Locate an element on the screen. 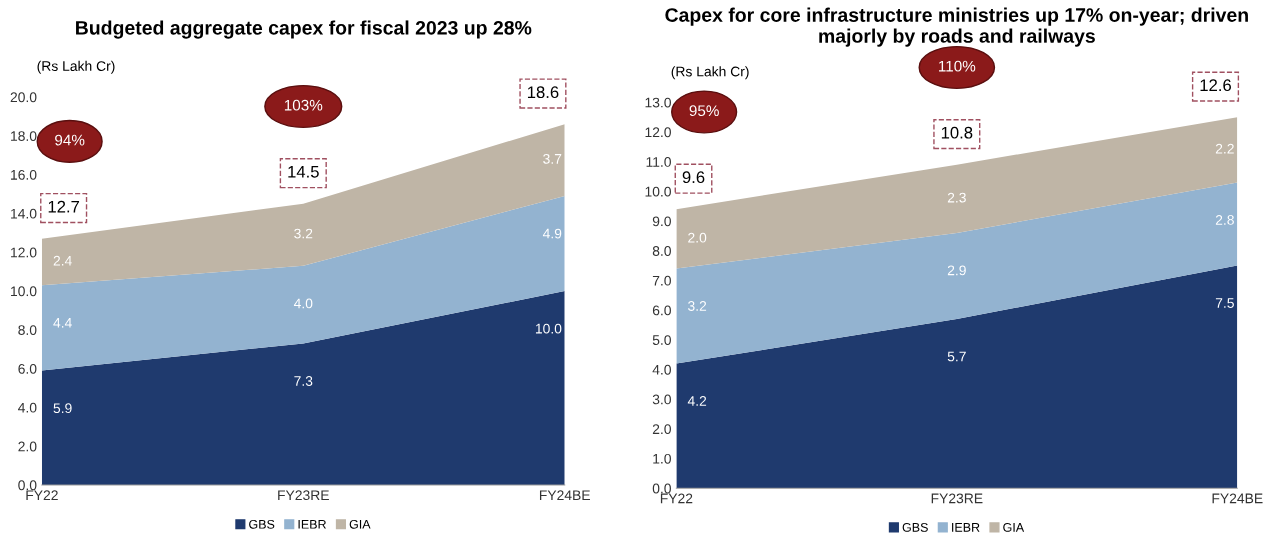  y-tick-label: 14.0 is located at coordinates (24, 213).